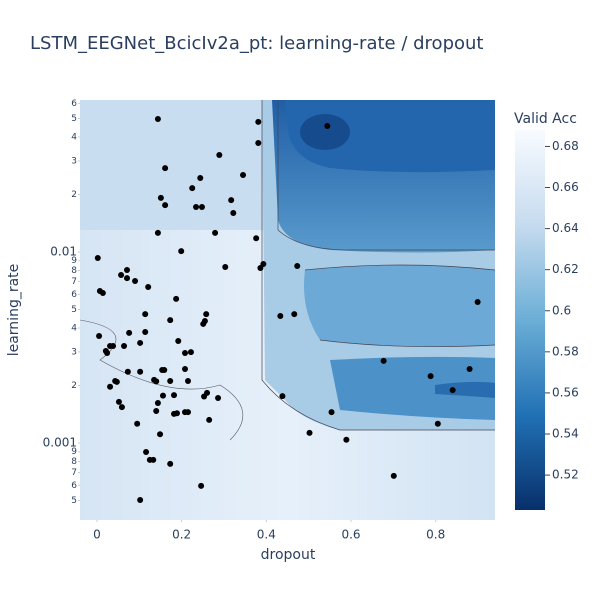 The width and height of the screenshot is (600, 600). What do you see at coordinates (74, 138) in the screenshot?
I see `y-tick-label: 4` at bounding box center [74, 138].